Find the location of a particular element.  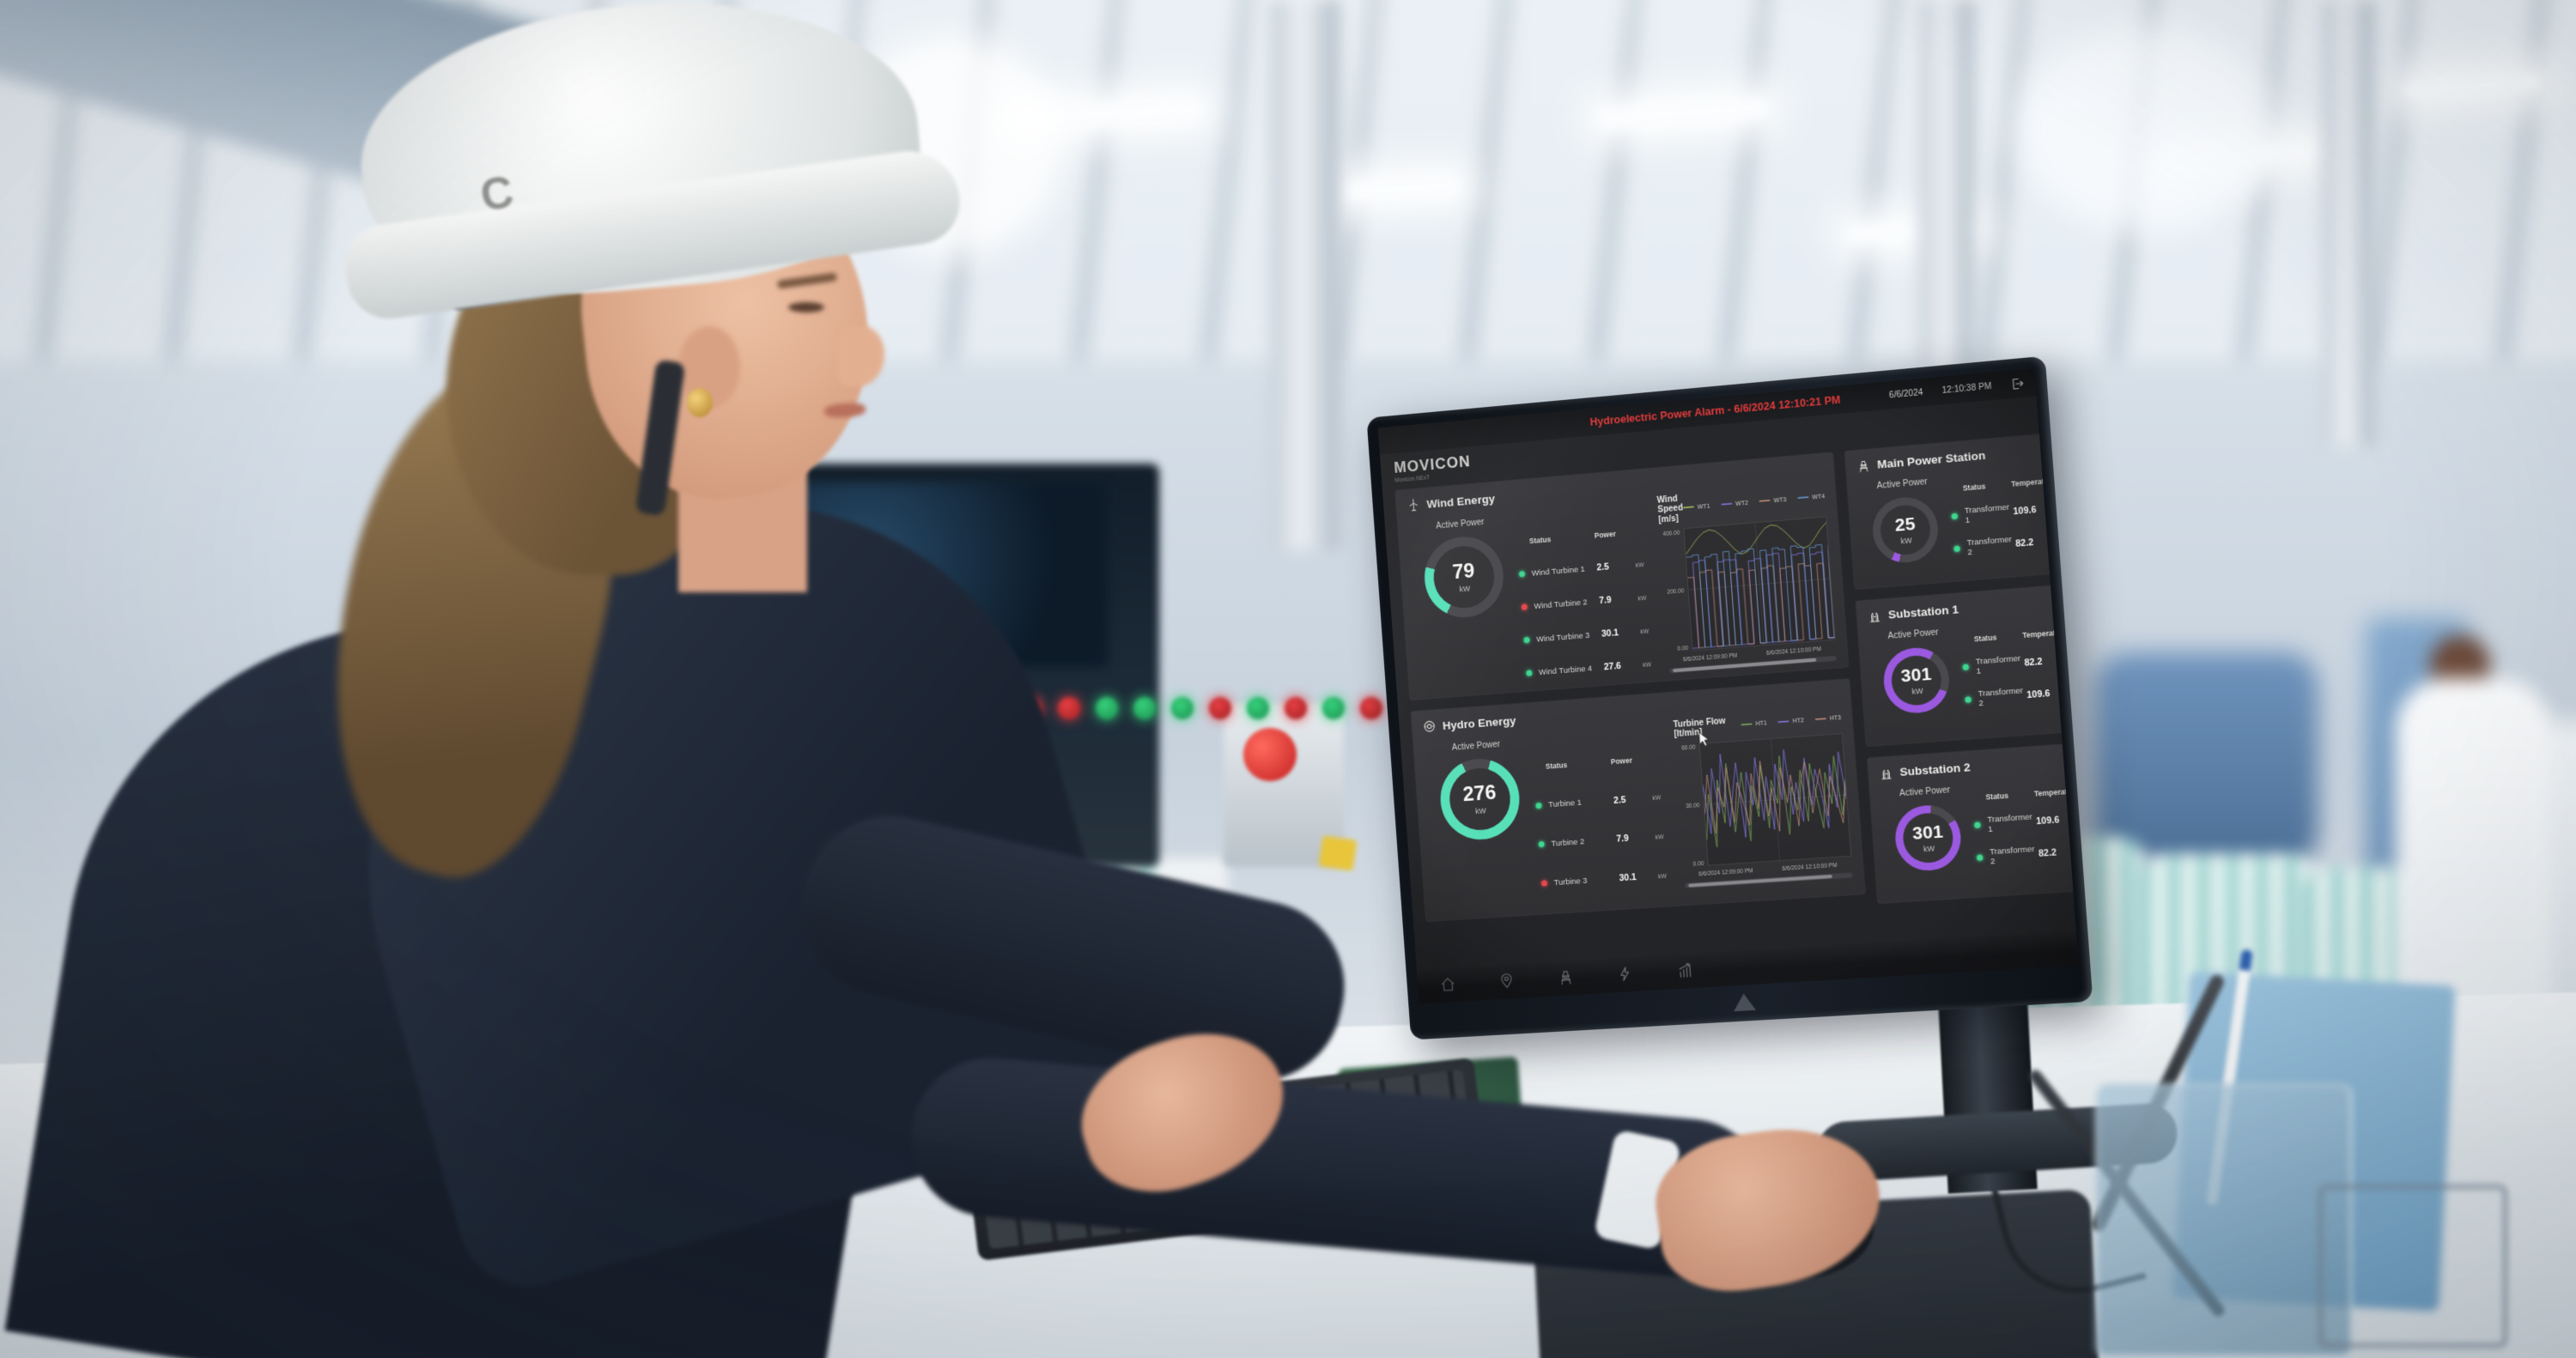

row-name: Turbine 1 is located at coordinates (1565, 803).